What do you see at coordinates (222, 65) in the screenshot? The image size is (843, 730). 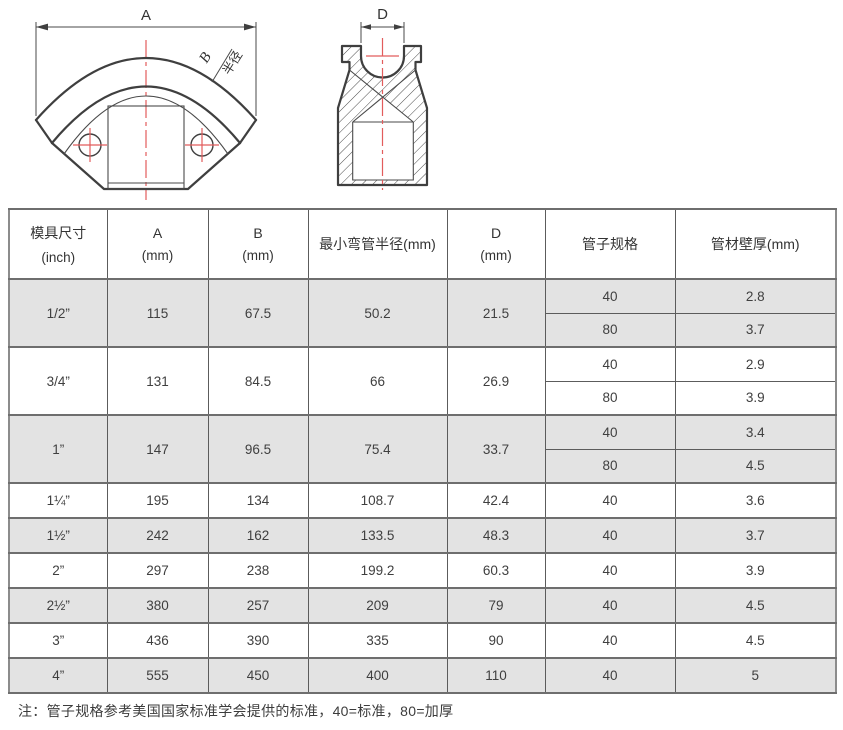 I see `radius-leader-line` at bounding box center [222, 65].